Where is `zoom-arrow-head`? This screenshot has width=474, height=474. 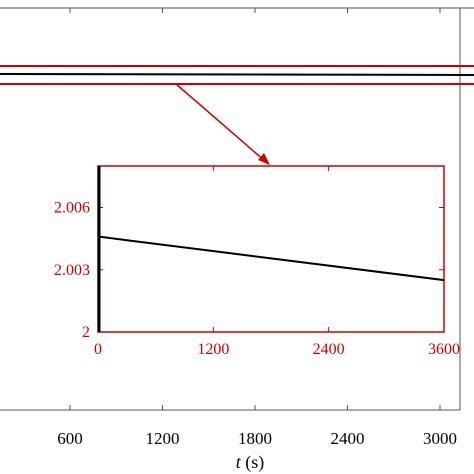 zoom-arrow-head is located at coordinates (264, 159).